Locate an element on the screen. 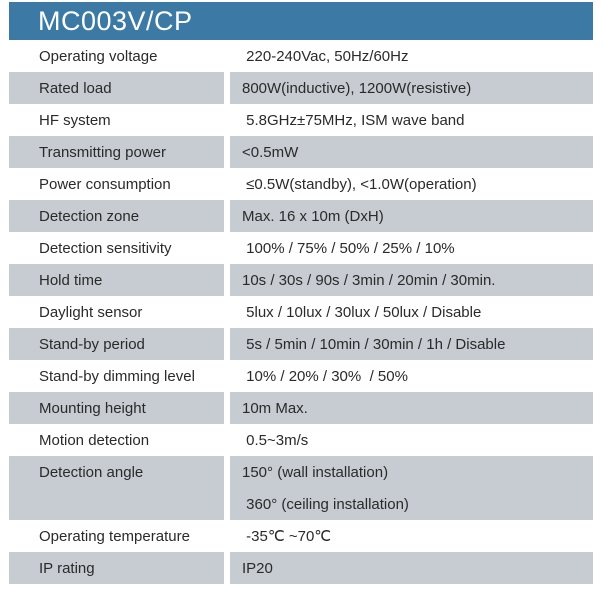 The height and width of the screenshot is (589, 603). spec-label-cell: Power consumption is located at coordinates (116, 184).